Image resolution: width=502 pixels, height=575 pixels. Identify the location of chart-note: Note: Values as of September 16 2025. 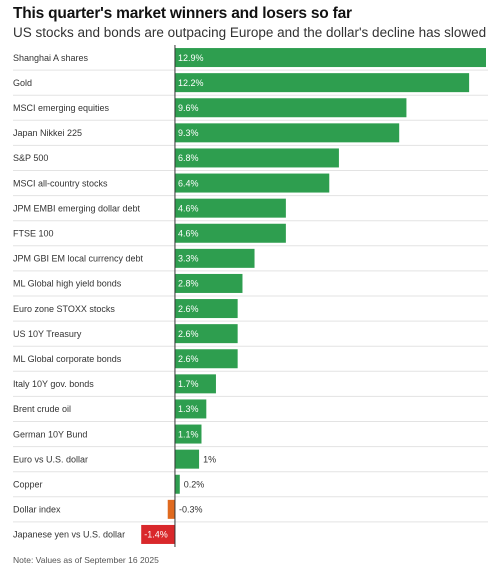
(86, 560).